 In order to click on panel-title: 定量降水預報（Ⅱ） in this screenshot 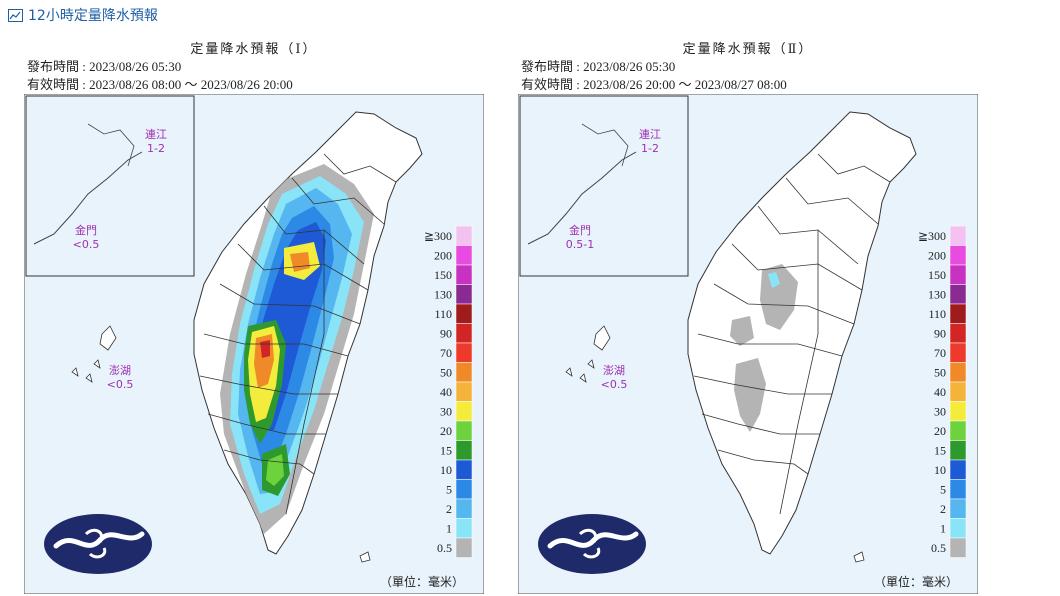, I will do `click(748, 49)`.